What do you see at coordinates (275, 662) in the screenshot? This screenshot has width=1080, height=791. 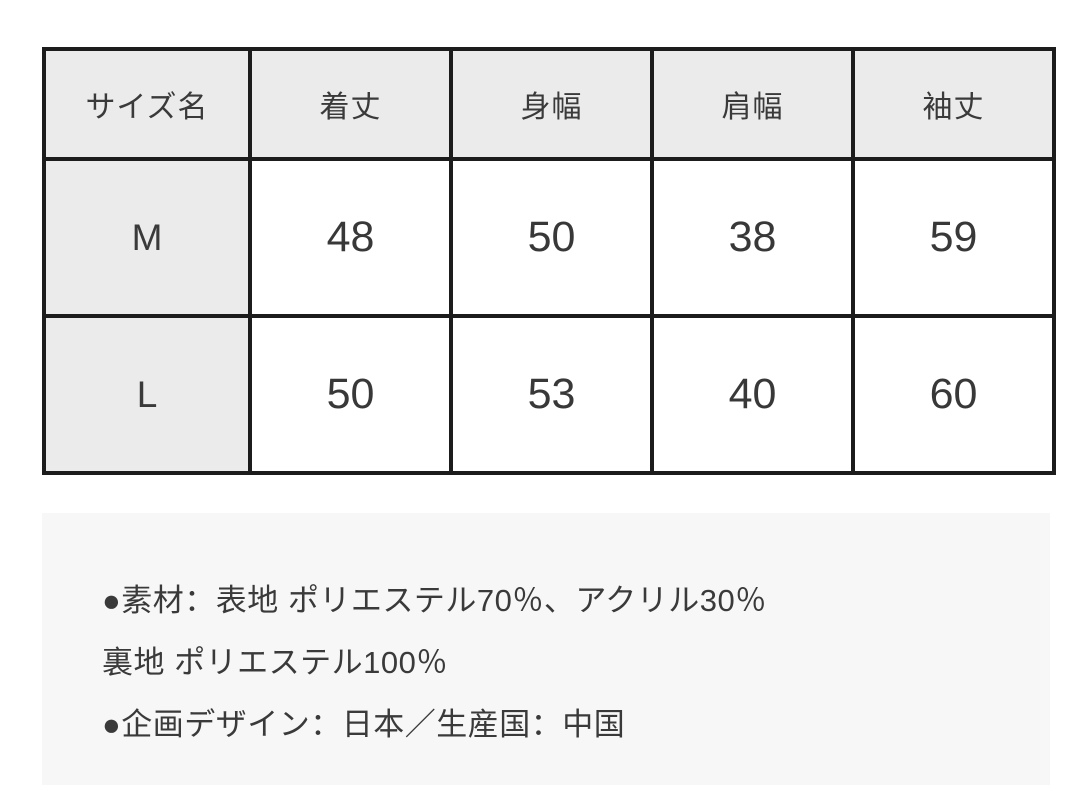 I see `info-line-lining: 裏地 ポリエステル100％` at bounding box center [275, 662].